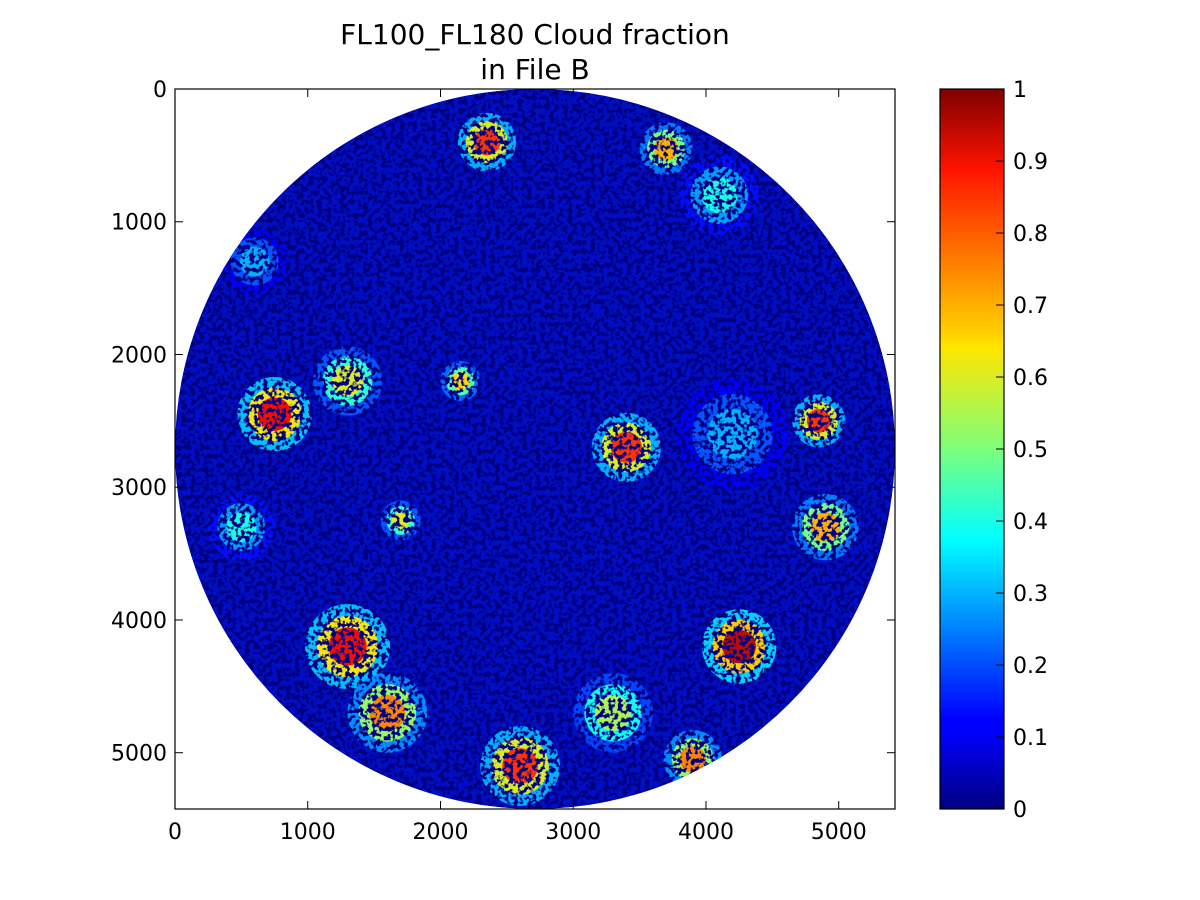 The height and width of the screenshot is (900, 1200). Describe the element at coordinates (139, 621) in the screenshot. I see `y-tick-label: 4000` at that location.